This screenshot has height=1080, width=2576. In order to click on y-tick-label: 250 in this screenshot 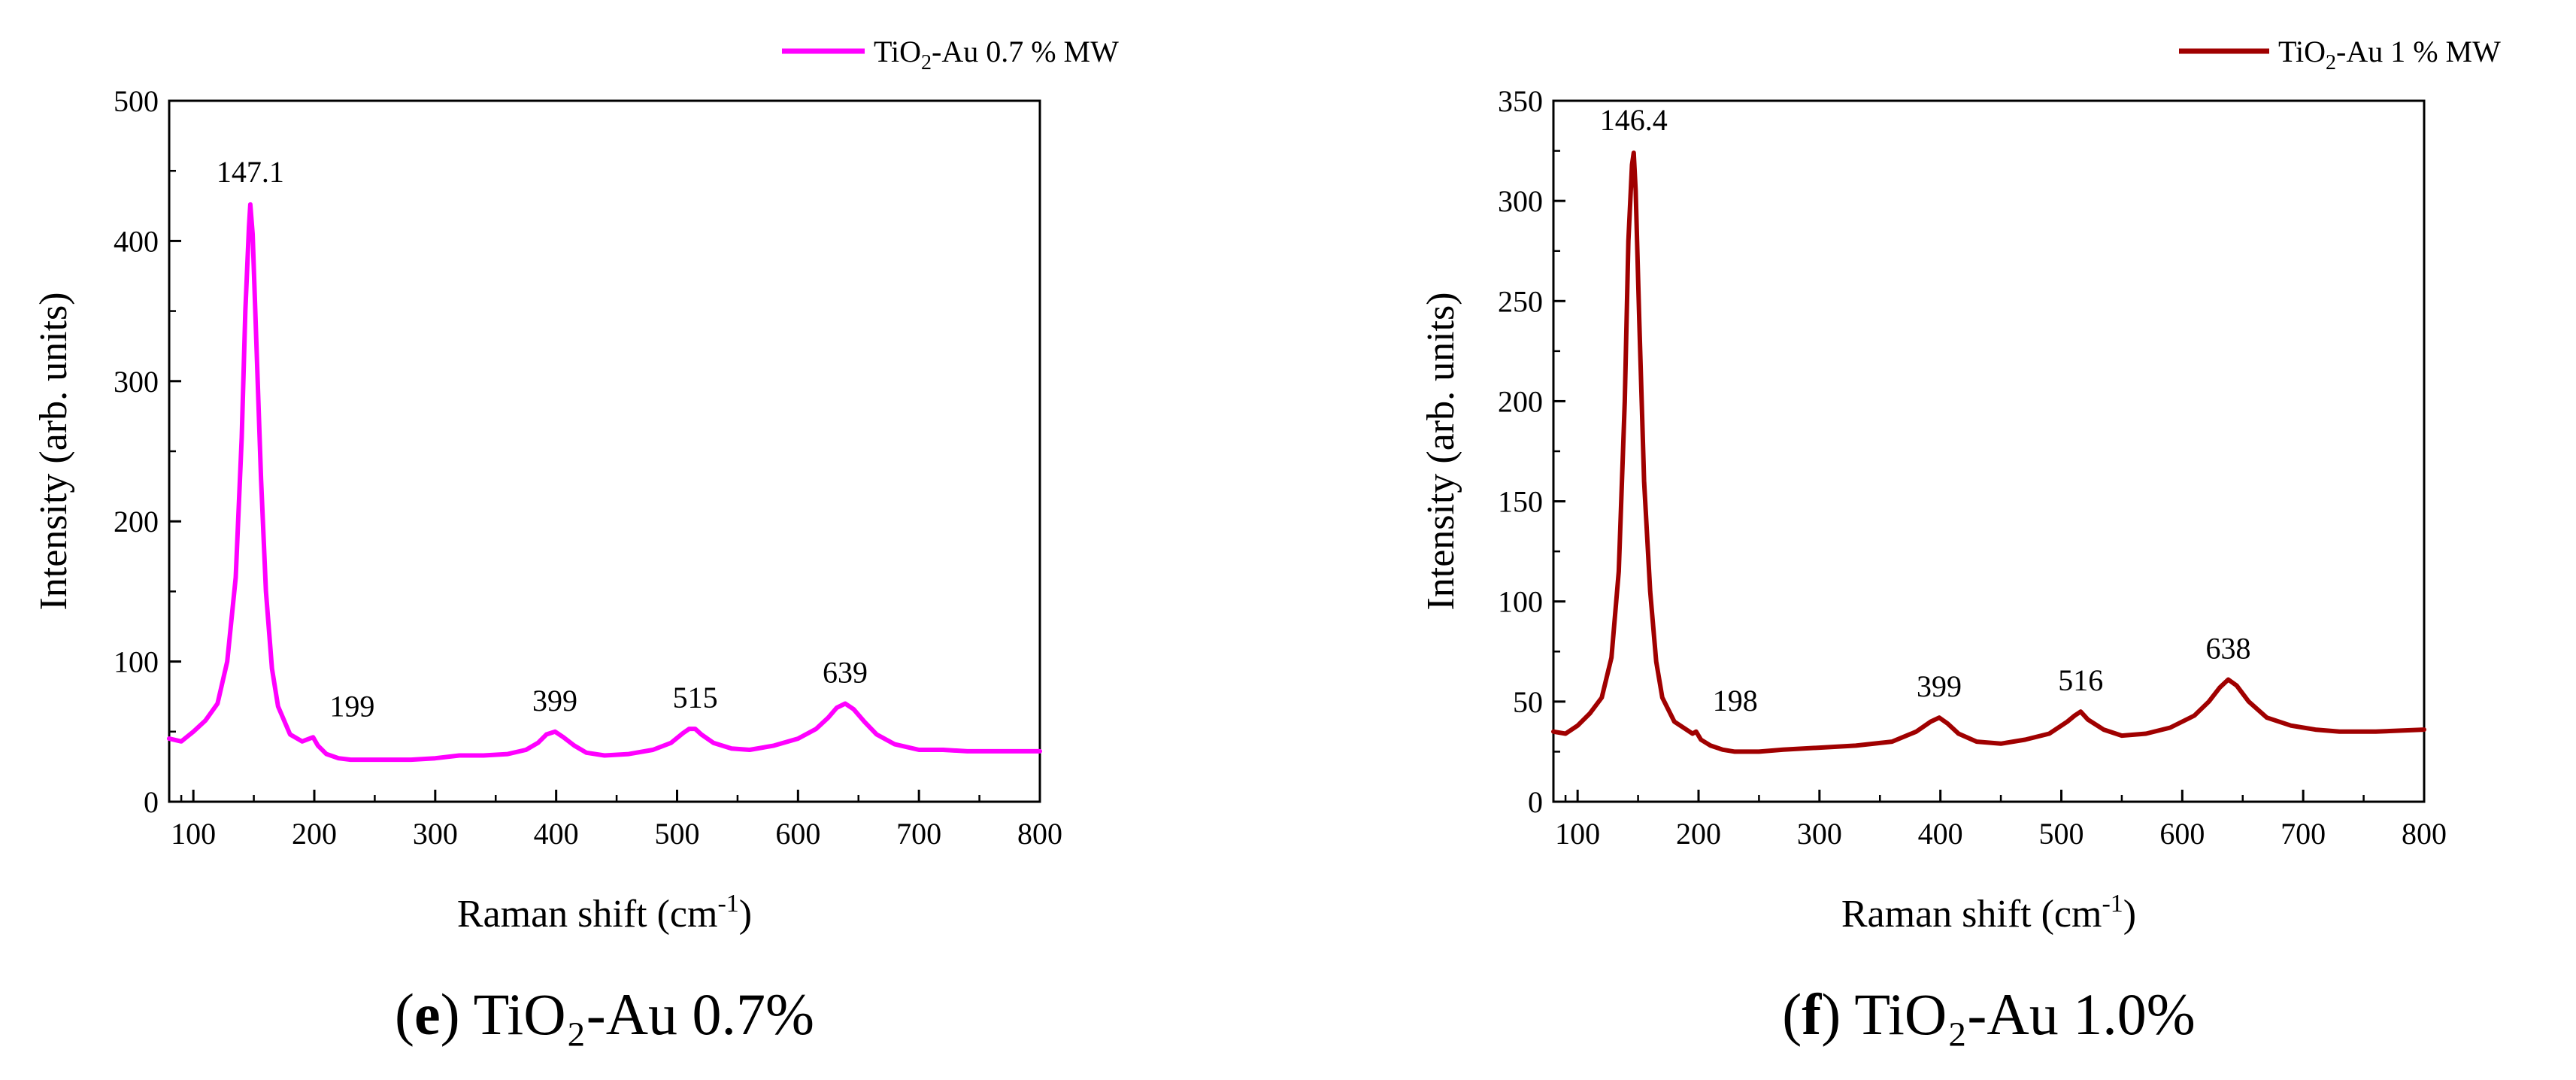, I will do `click(1520, 301)`.